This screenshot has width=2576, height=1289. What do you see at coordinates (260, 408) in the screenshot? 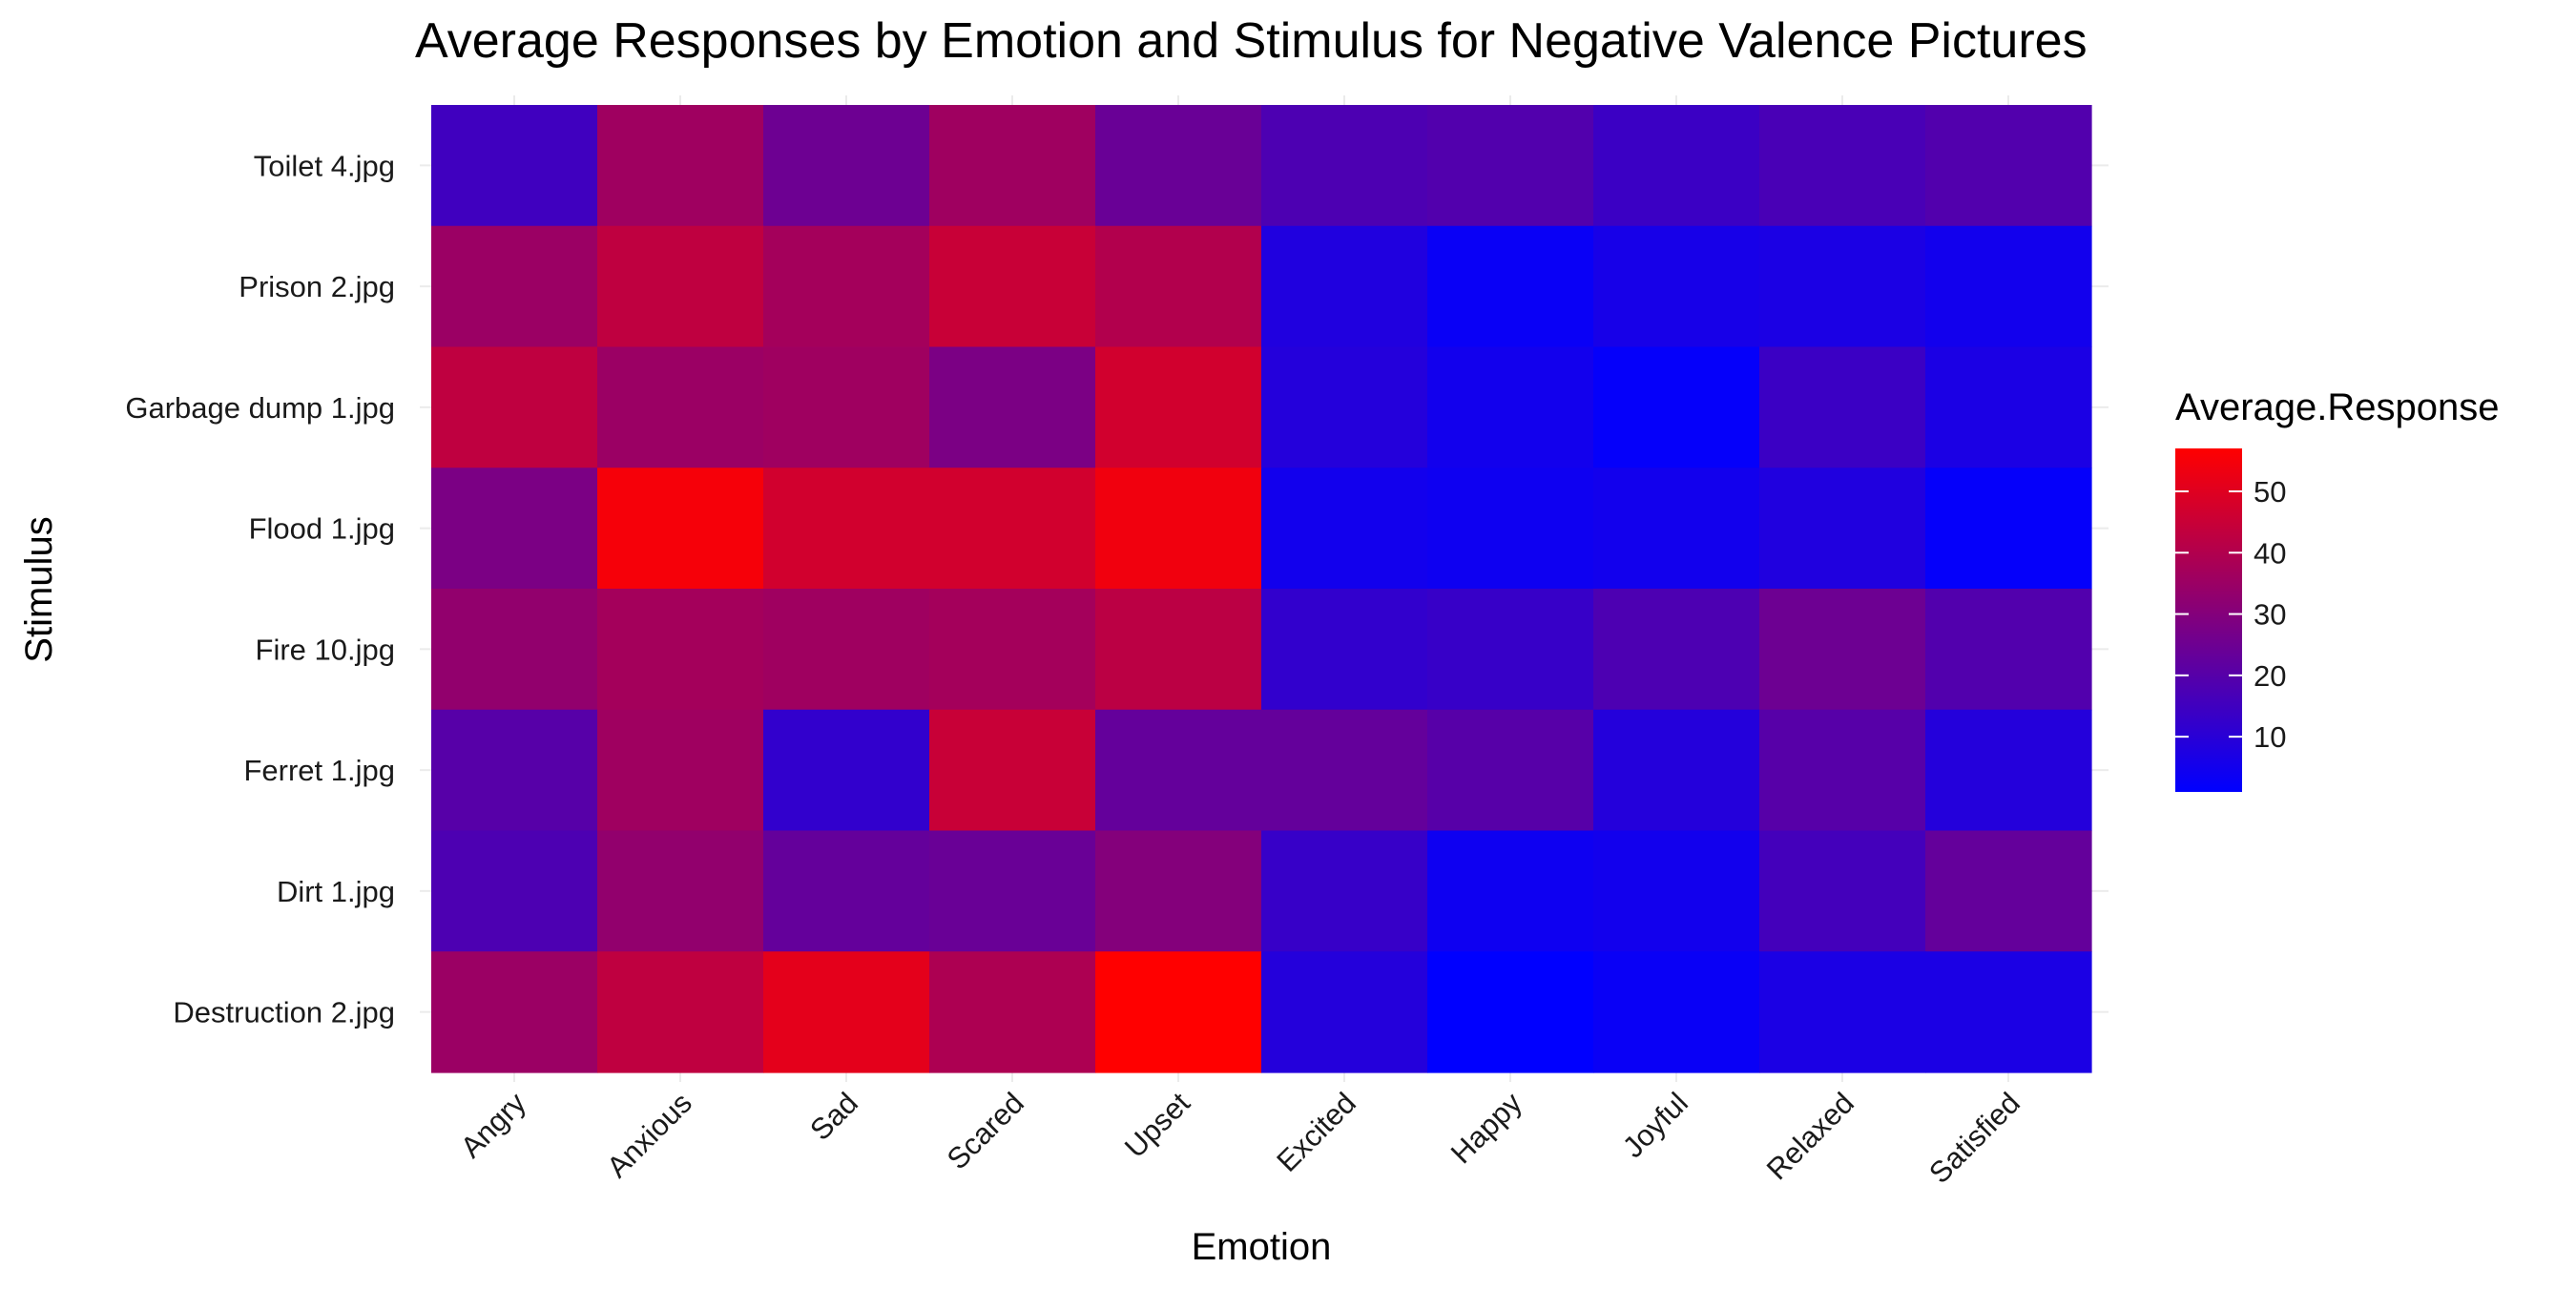
I see `y-tick-label: Garbage dump 1.jpg` at bounding box center [260, 408].